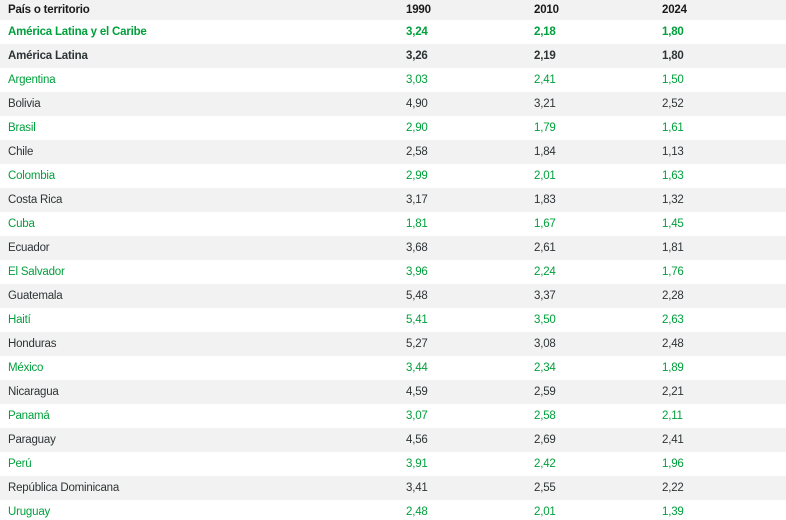  What do you see at coordinates (545, 56) in the screenshot?
I see `cell-value-2010: 2,19` at bounding box center [545, 56].